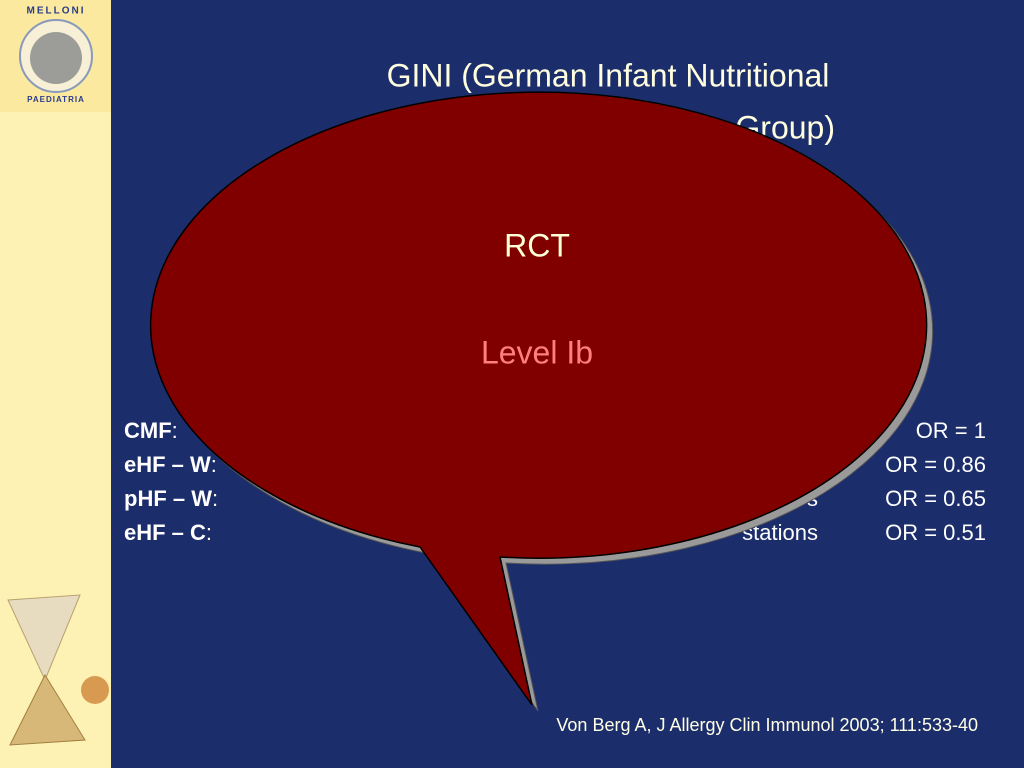  What do you see at coordinates (951, 430) in the screenshot?
I see `row-result: OR = 1` at bounding box center [951, 430].